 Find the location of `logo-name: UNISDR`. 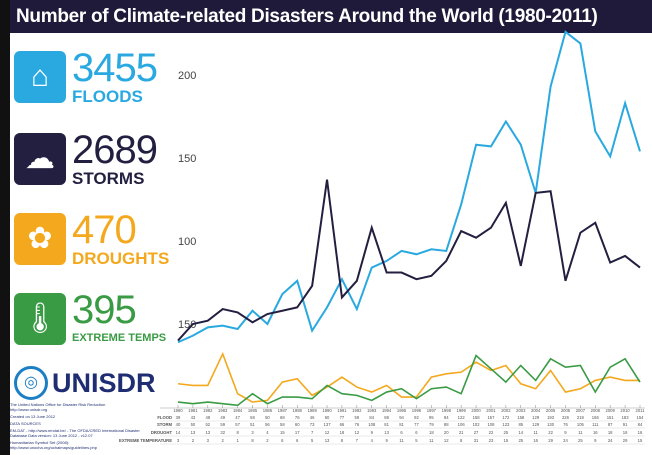

logo-name: UNISDR is located at coordinates (104, 382).